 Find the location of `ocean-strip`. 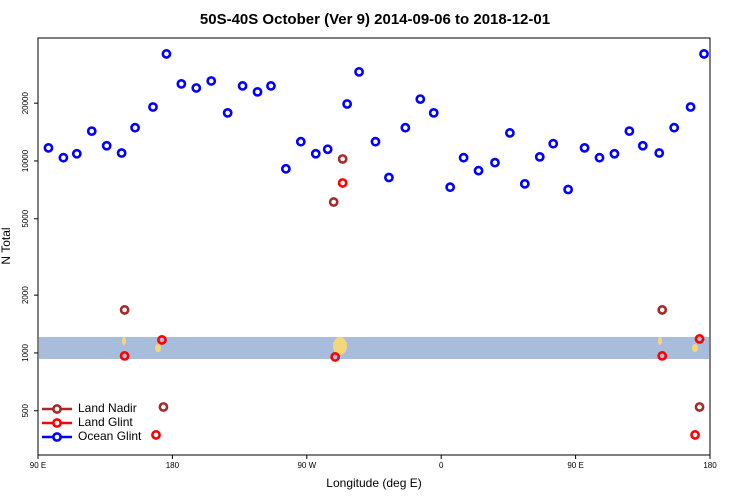

ocean-strip is located at coordinates (374, 348).